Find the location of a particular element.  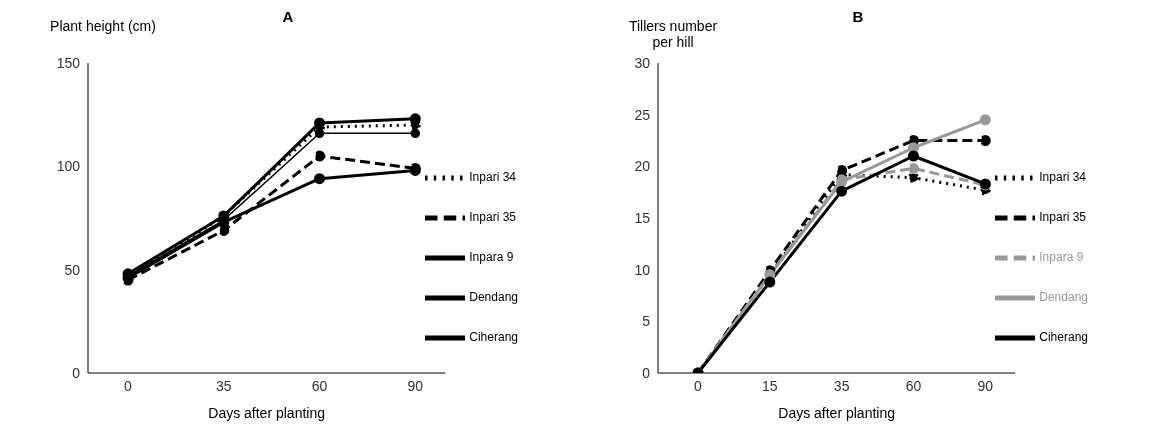

y-tick-label: 25 is located at coordinates (642, 114).